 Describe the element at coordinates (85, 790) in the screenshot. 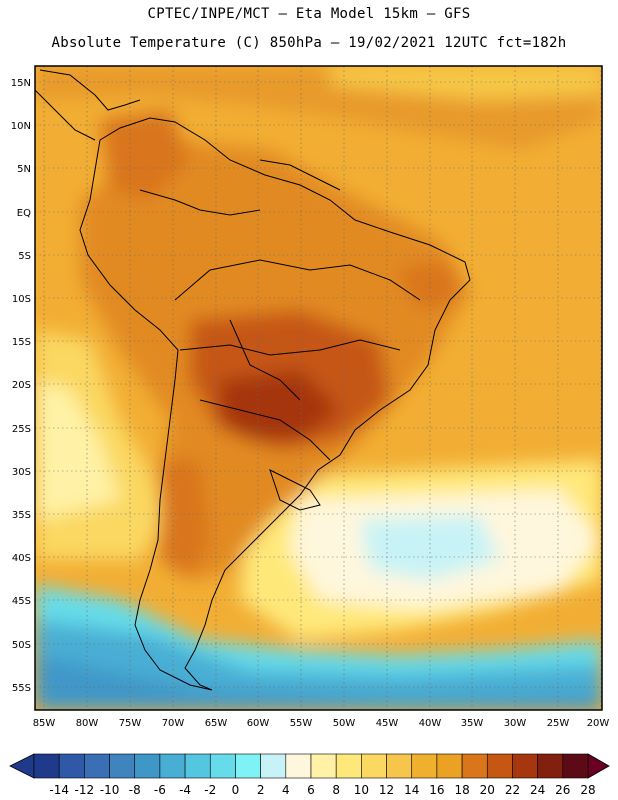

I see `colorbar-tick-label: -12` at that location.